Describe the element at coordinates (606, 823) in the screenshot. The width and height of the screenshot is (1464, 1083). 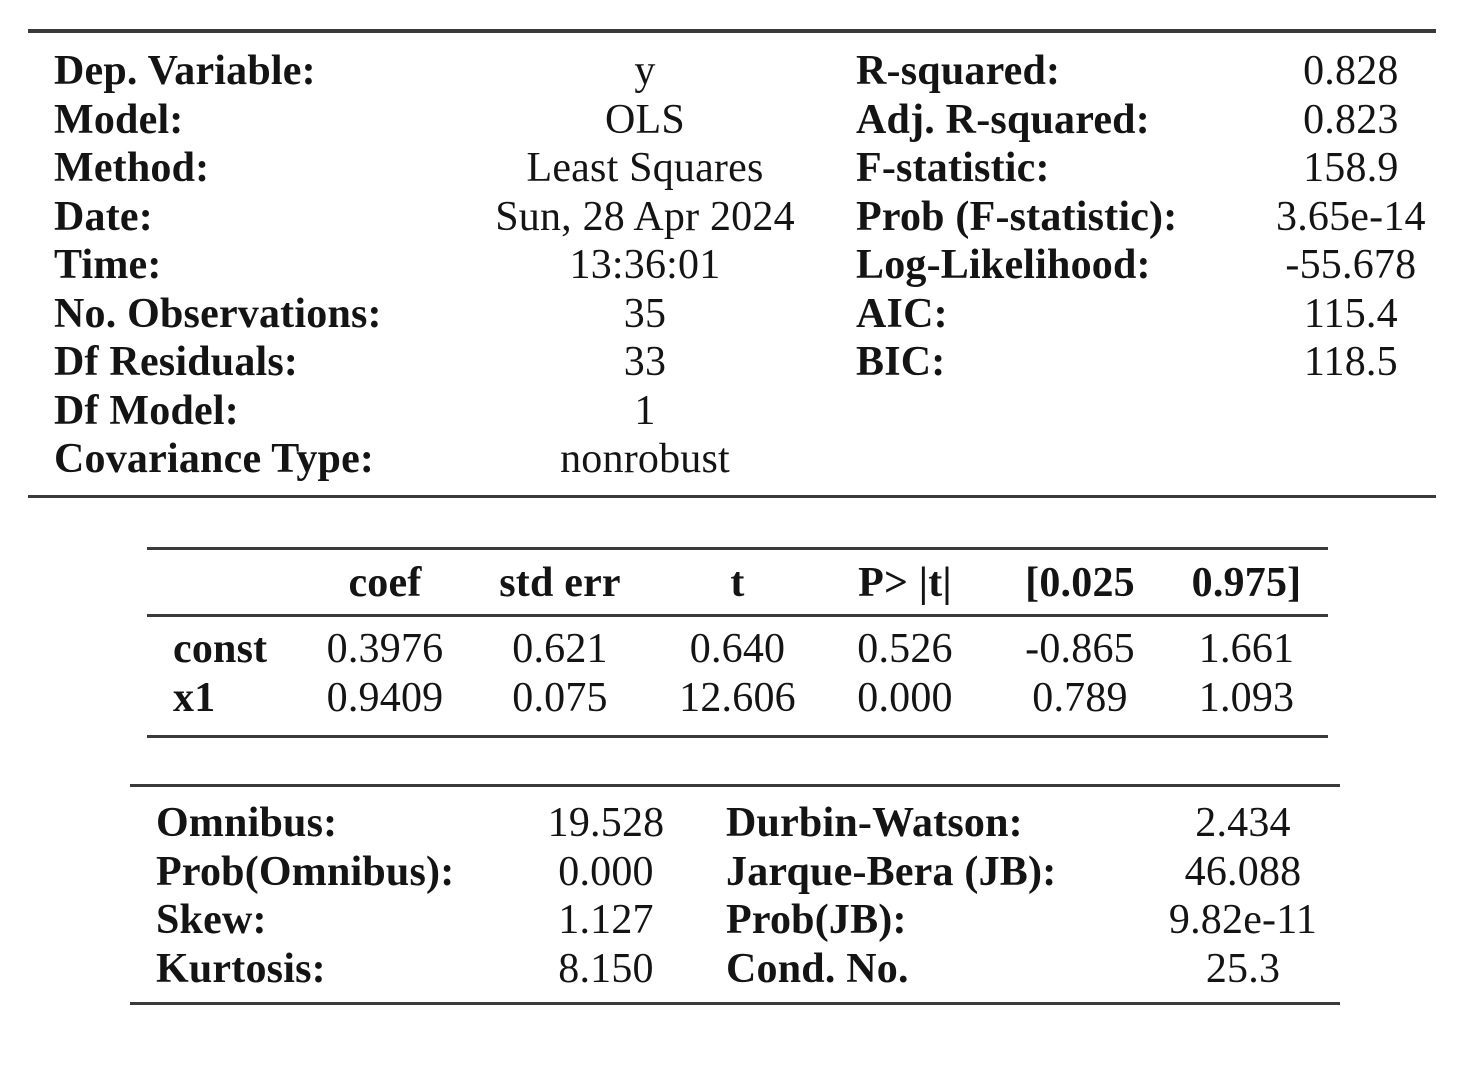
I see `diagnostic-value: 19.528` at that location.